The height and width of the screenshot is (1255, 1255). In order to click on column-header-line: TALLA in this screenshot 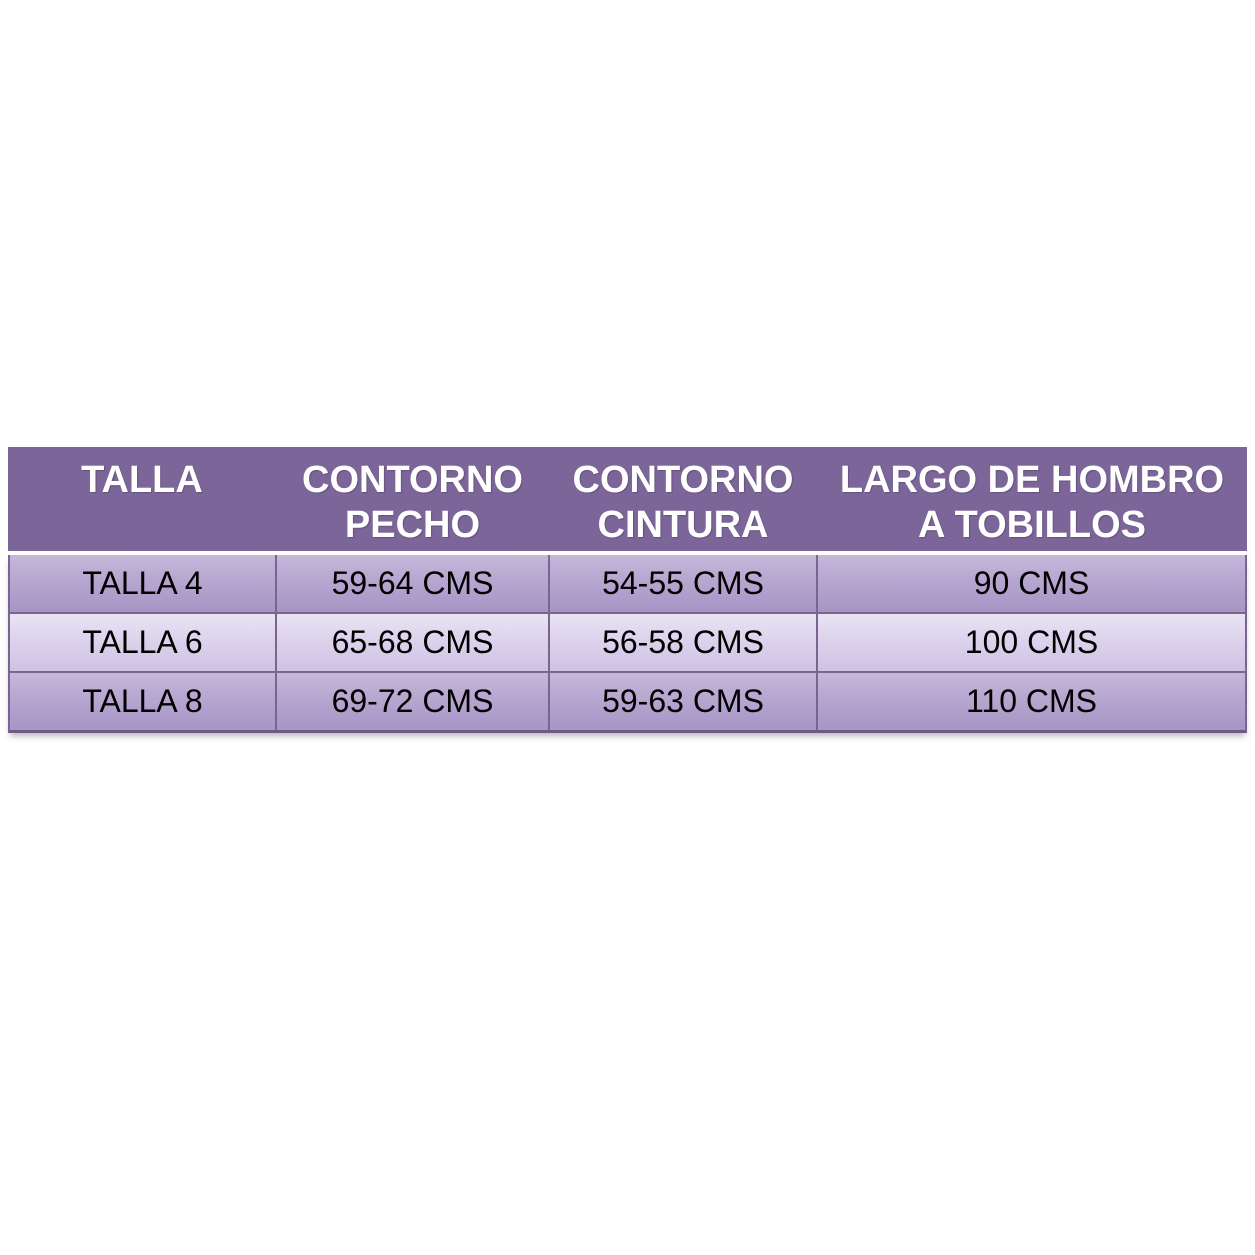, I will do `click(142, 480)`.